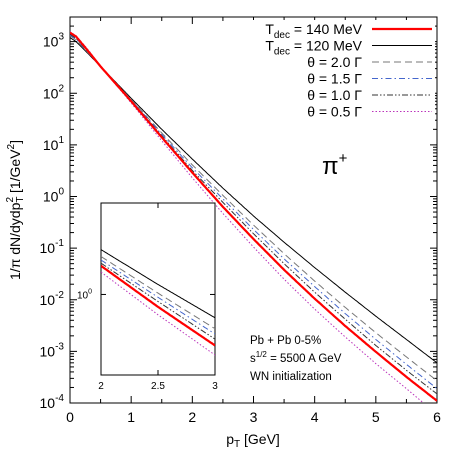  Describe the element at coordinates (101, 386) in the screenshot. I see `inset-x-tick-label: 2` at that location.